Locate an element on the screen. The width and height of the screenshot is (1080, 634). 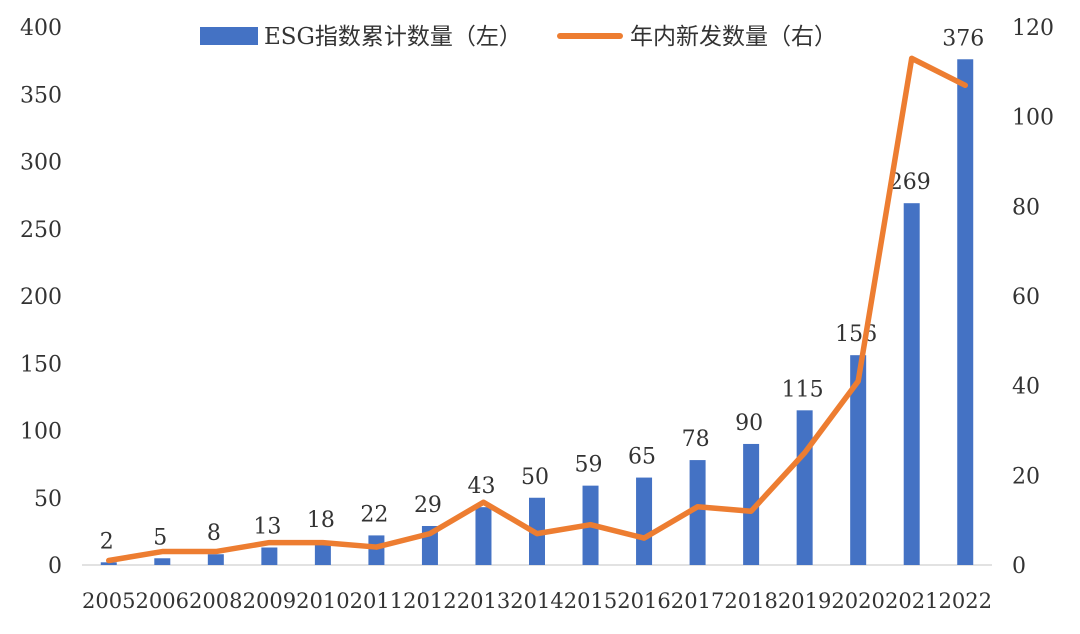
bar-data-label: 115 is located at coordinates (803, 389).